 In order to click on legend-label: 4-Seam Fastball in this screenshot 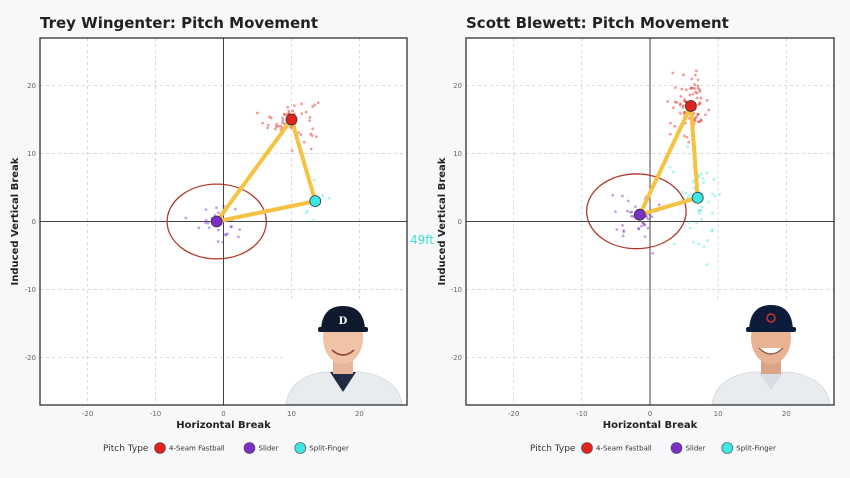, I will do `click(197, 449)`.